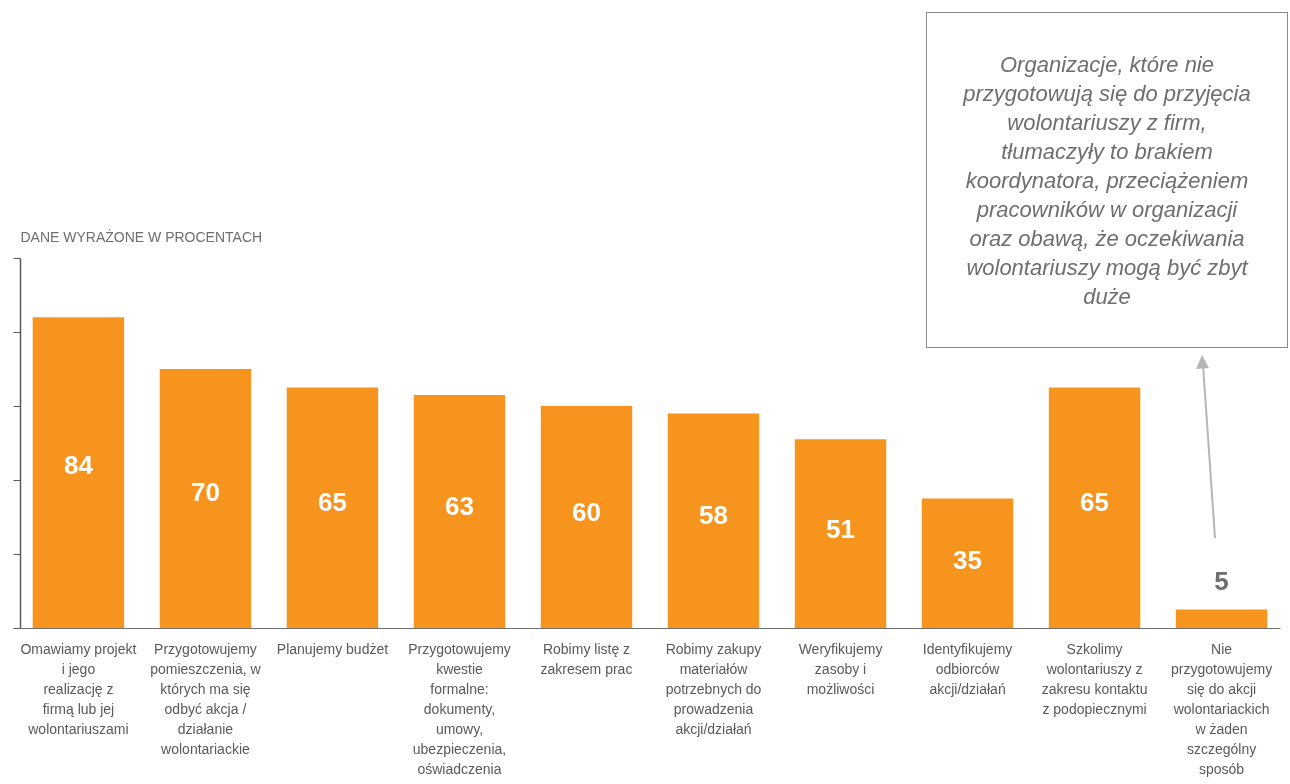 This screenshot has width=1290, height=784. I want to click on data-label: 60, so click(586, 511).